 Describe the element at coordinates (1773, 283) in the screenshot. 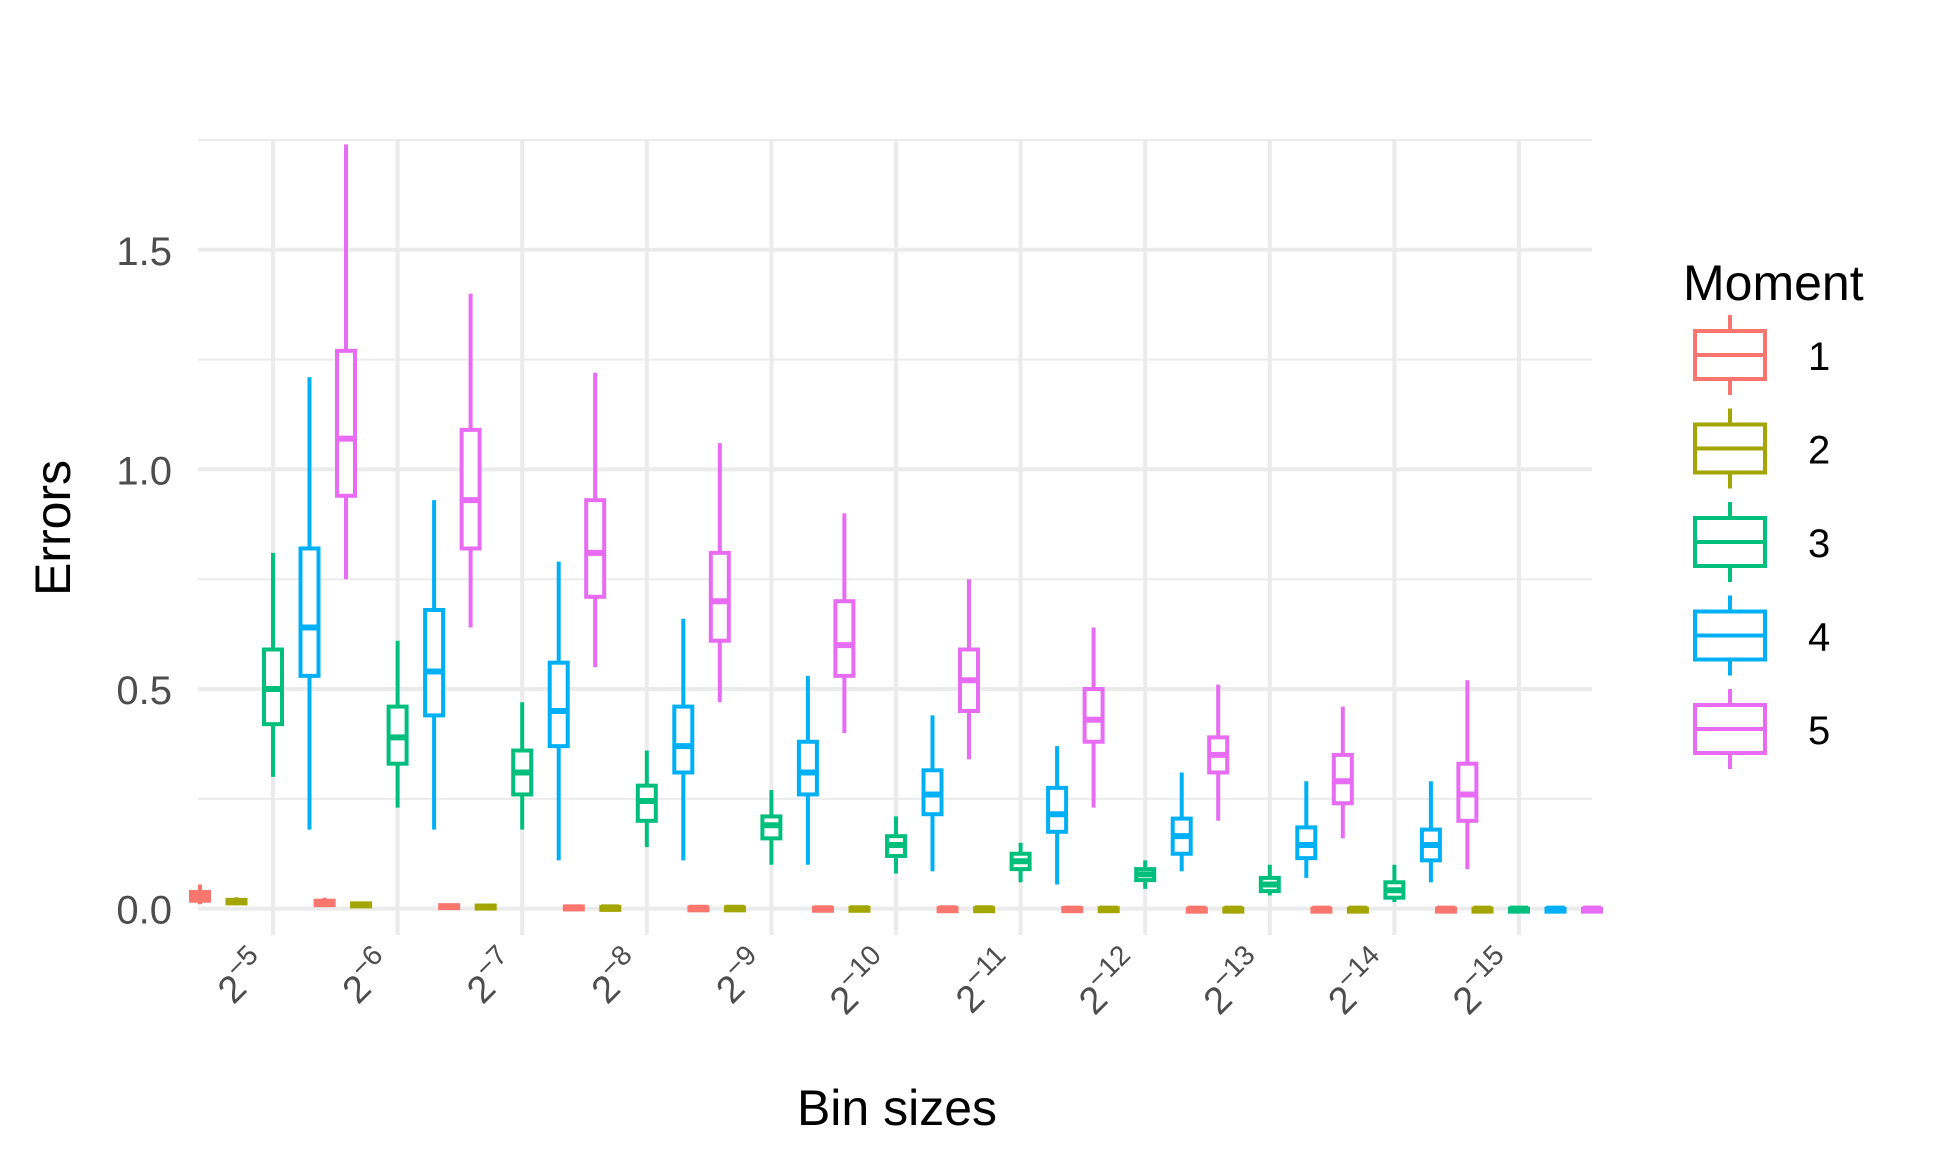

I see `legend-title: Moment` at that location.